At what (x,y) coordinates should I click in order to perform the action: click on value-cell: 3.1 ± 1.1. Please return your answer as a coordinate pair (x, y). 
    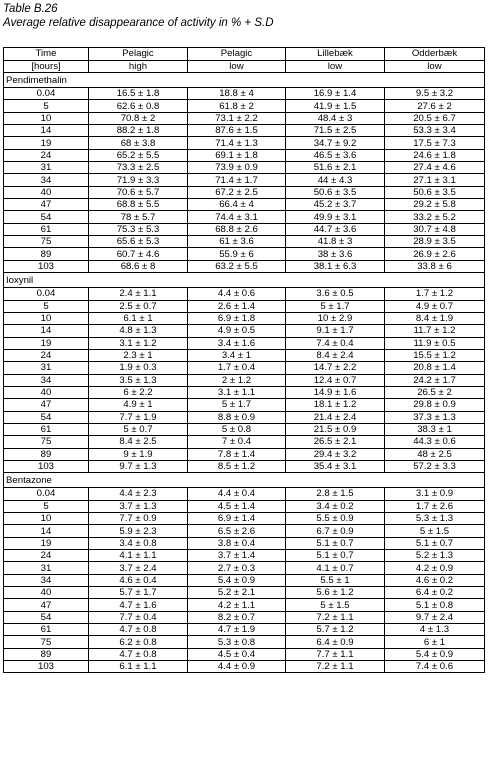
    Looking at the image, I should click on (236, 392).